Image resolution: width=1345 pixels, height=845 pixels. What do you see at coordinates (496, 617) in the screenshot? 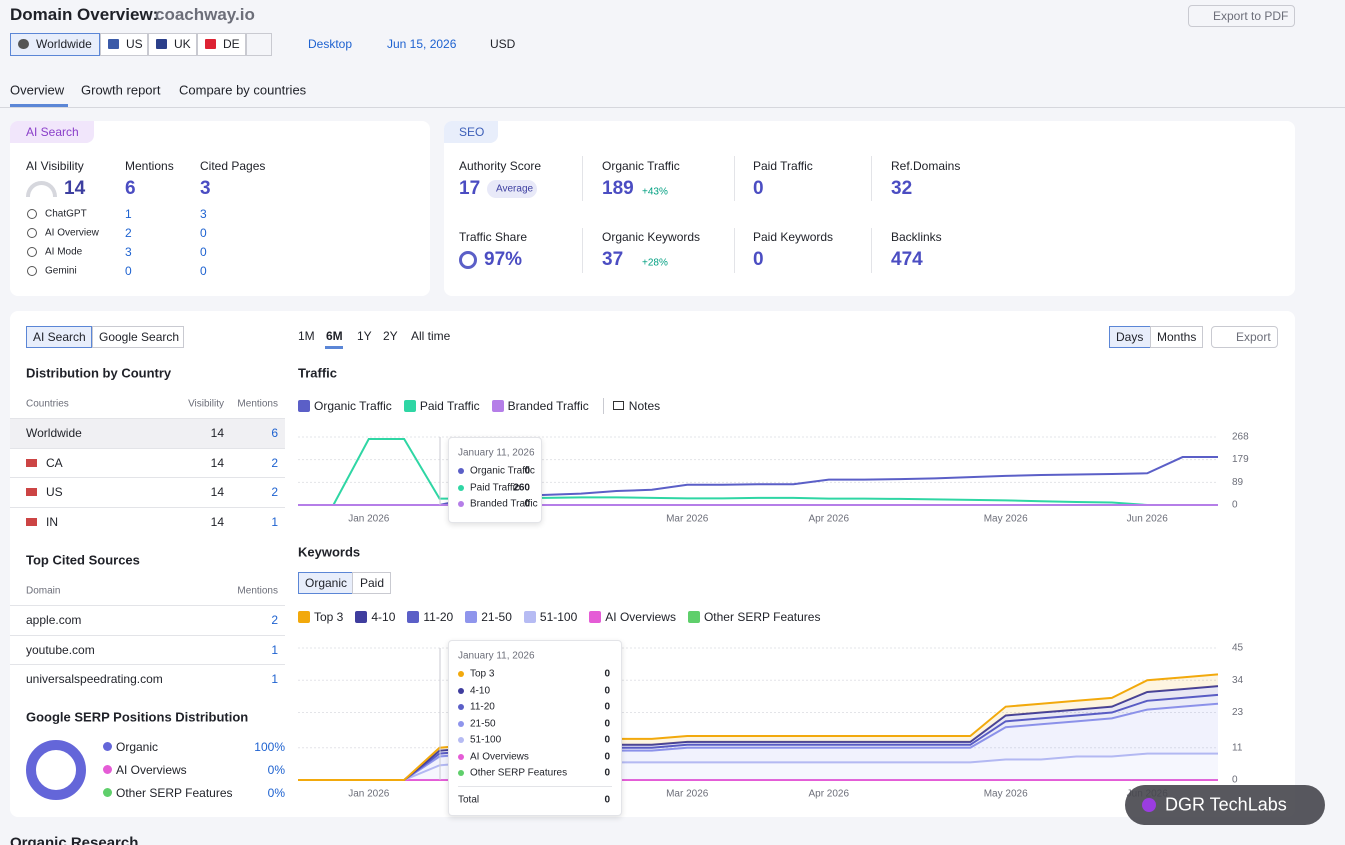
I see `legend-label: 21-50` at bounding box center [496, 617].